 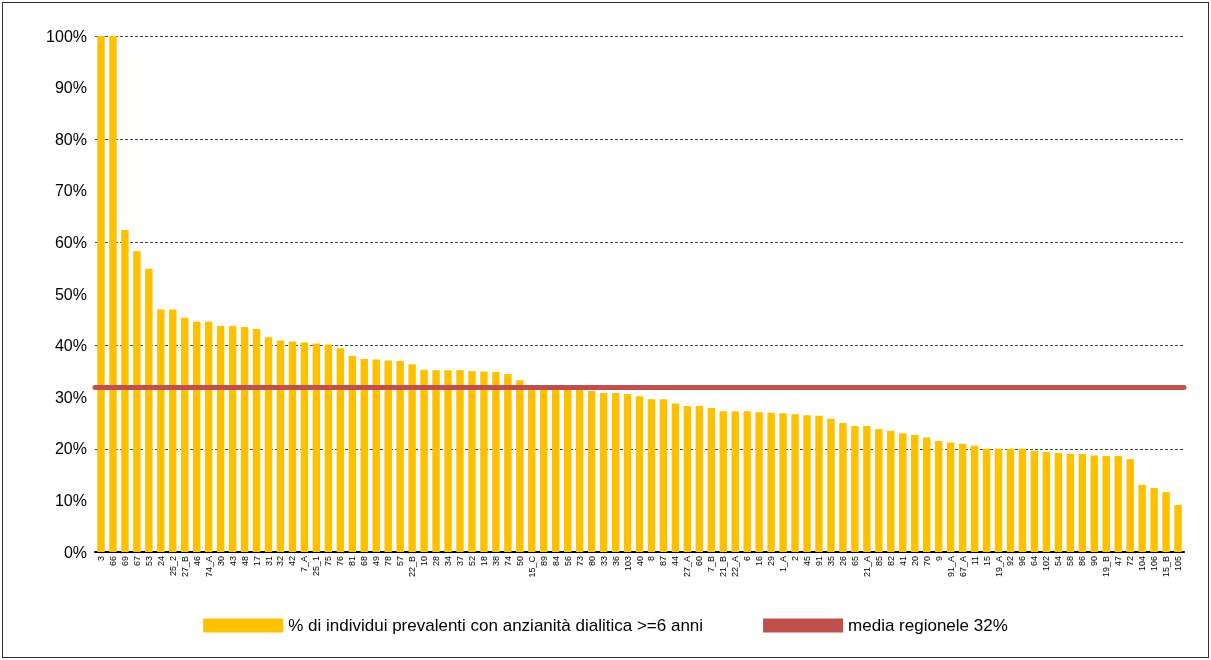 What do you see at coordinates (220, 561) in the screenshot?
I see `x-tick-label: 30` at bounding box center [220, 561].